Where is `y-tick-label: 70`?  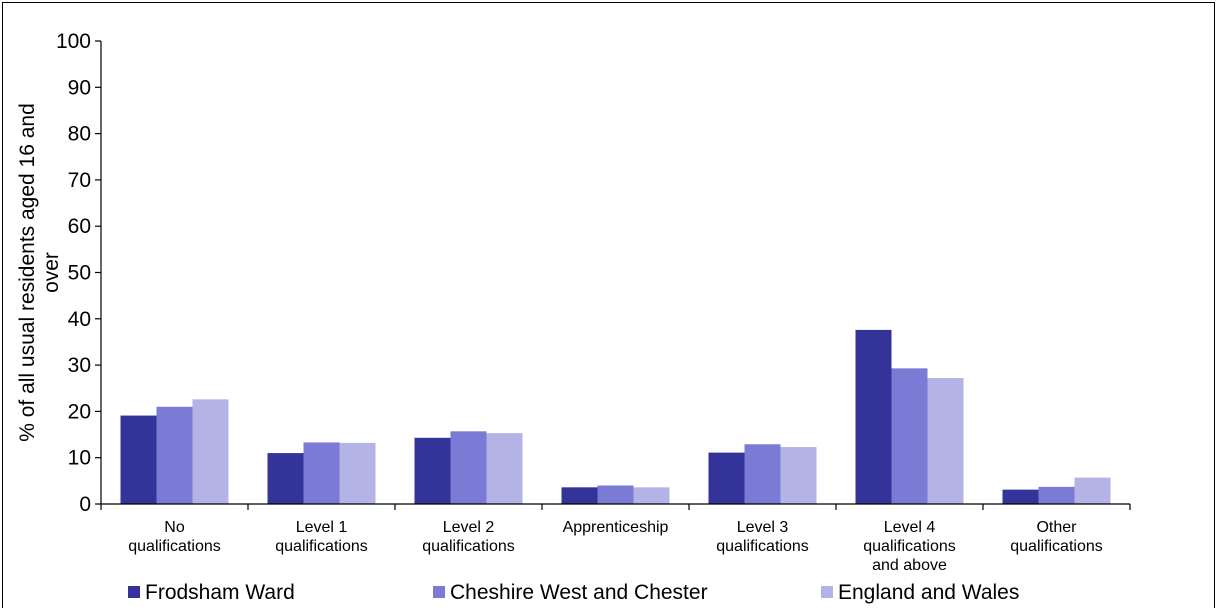 y-tick-label: 70 is located at coordinates (79, 180).